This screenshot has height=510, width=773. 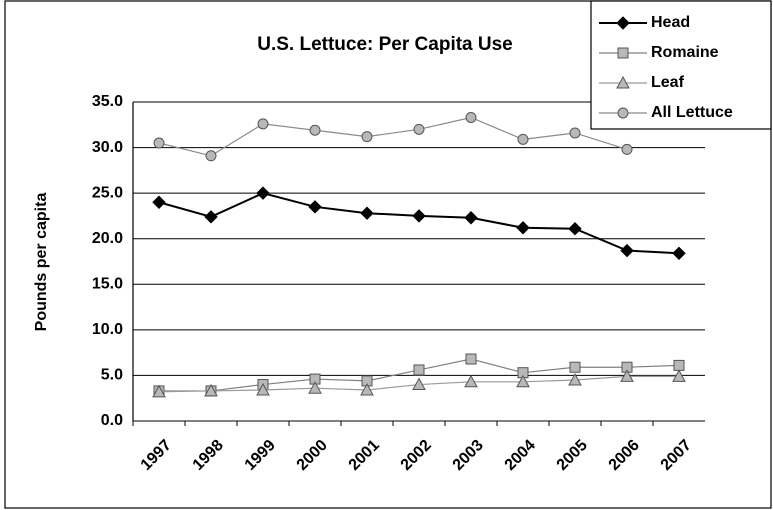 I want to click on y-tick-label: 15.0, so click(x=107, y=284).